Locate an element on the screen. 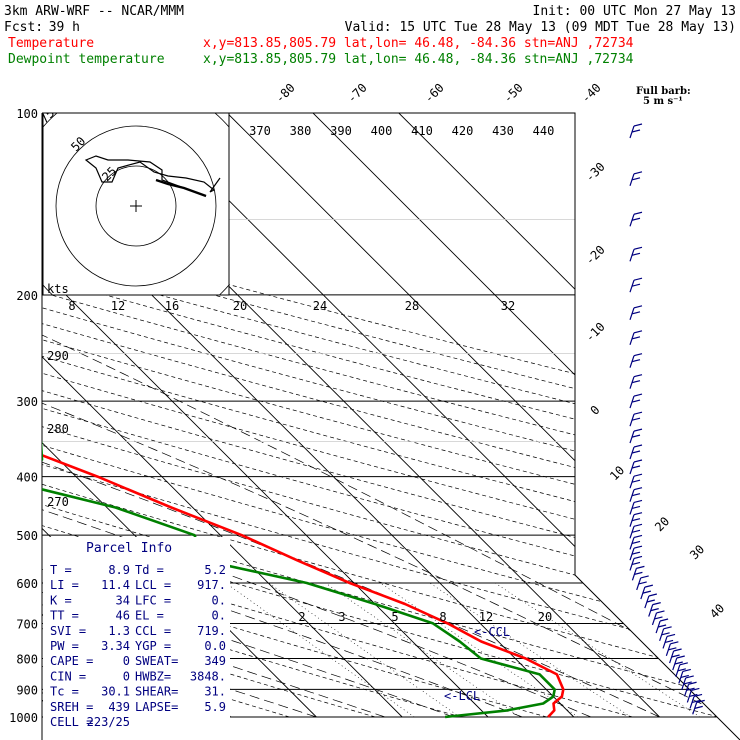  pressure-label: 1000 is located at coordinates (23, 718).